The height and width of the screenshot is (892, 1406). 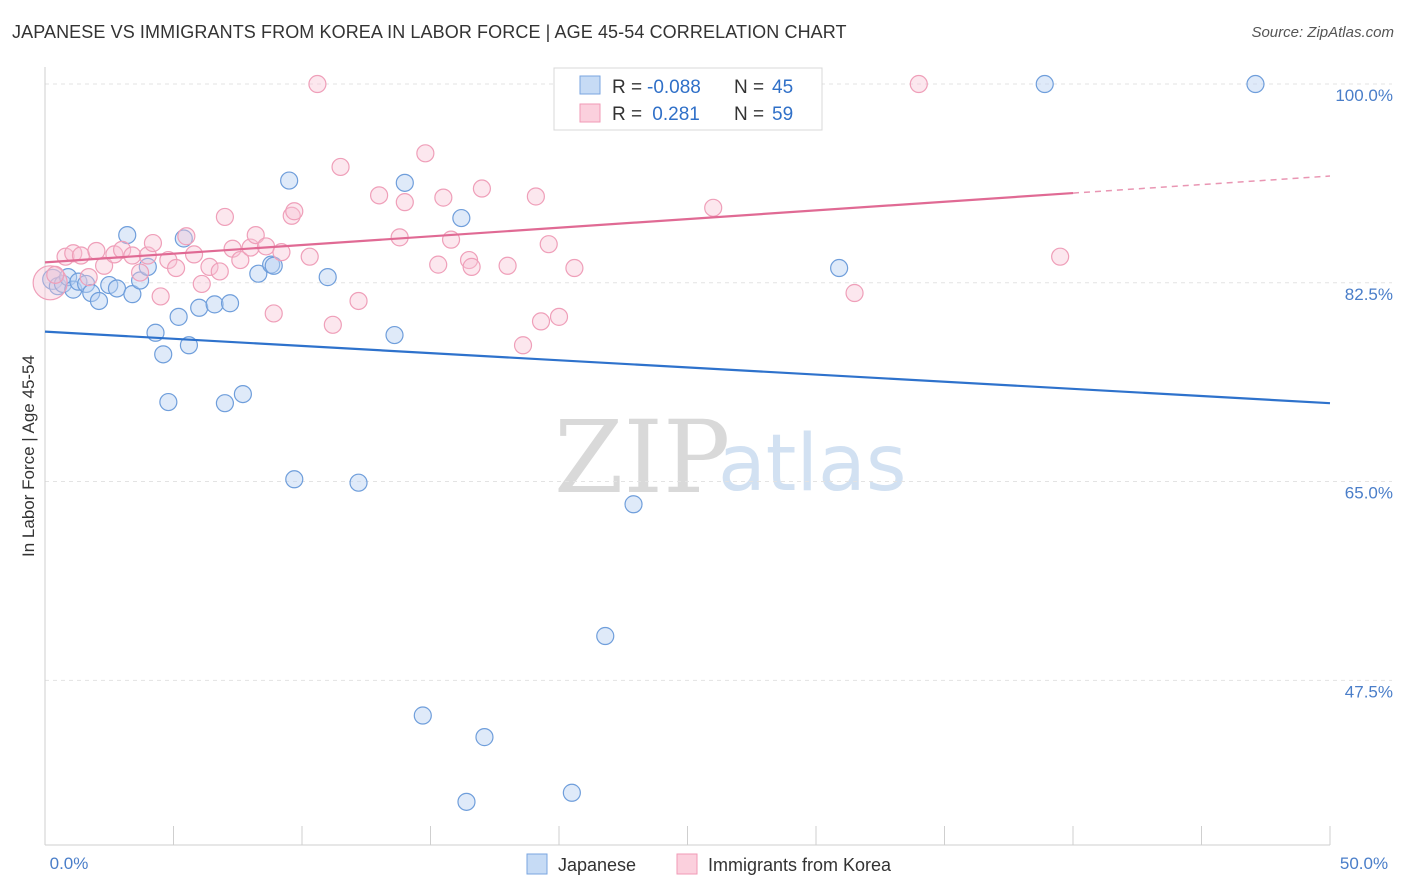 I want to click on legend-n-value-korea: 59, so click(x=782, y=114).